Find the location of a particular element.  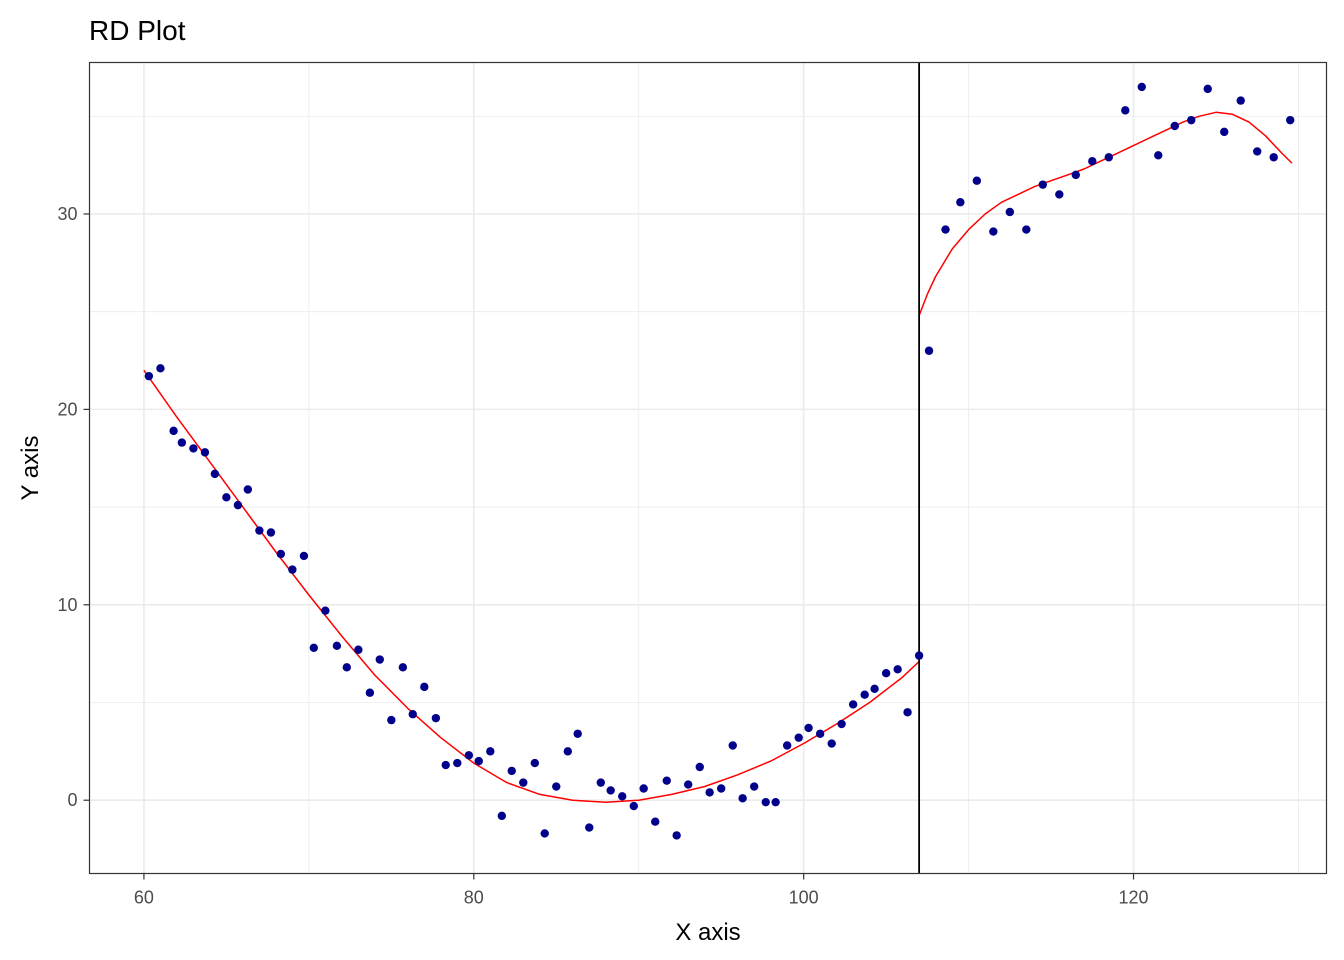

y-tick-label: 20 is located at coordinates (67, 409).